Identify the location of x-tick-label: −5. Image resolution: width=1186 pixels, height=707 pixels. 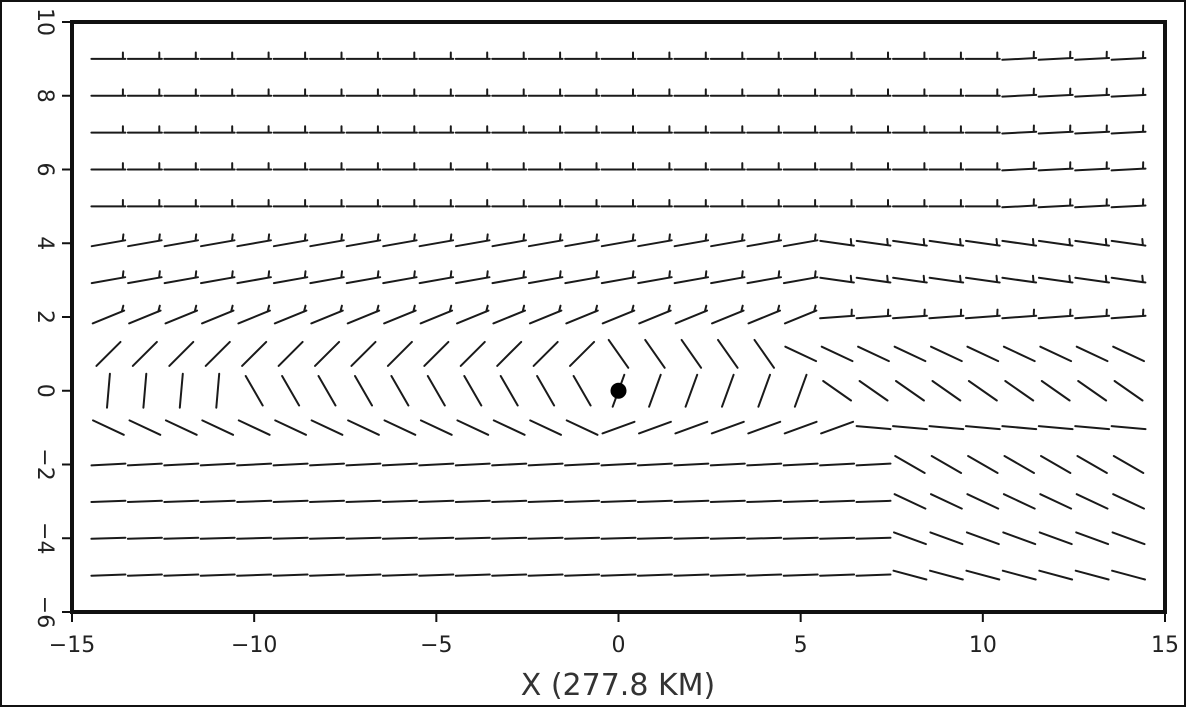
(436, 645).